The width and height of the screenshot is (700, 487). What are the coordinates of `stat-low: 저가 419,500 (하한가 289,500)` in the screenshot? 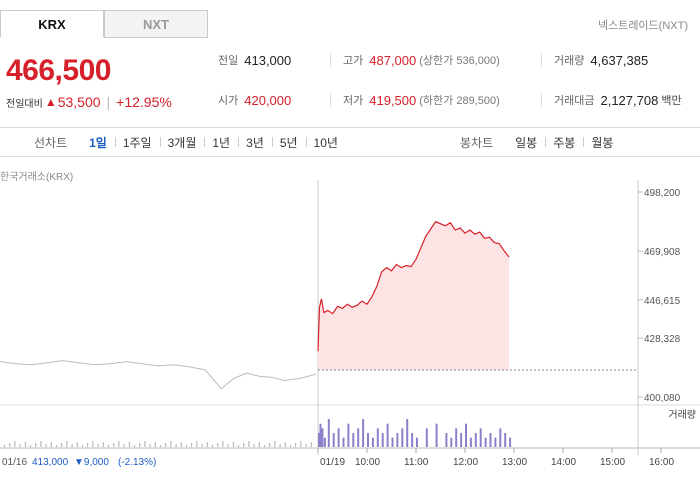 It's located at (421, 100).